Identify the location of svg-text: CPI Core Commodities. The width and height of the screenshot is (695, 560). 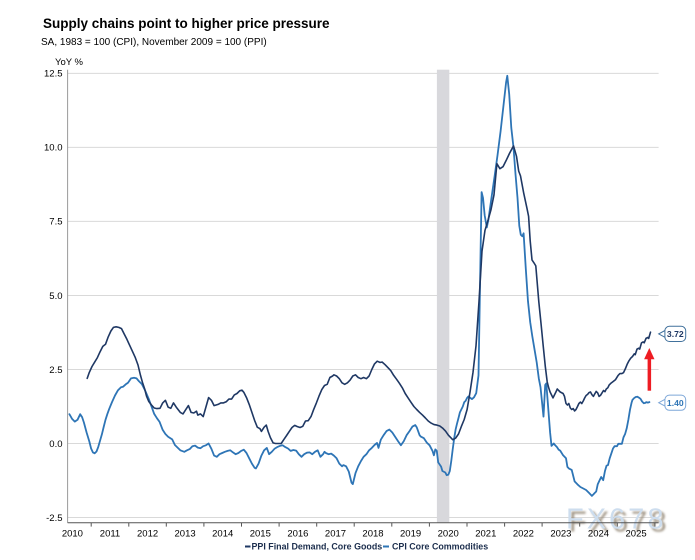
(440, 547).